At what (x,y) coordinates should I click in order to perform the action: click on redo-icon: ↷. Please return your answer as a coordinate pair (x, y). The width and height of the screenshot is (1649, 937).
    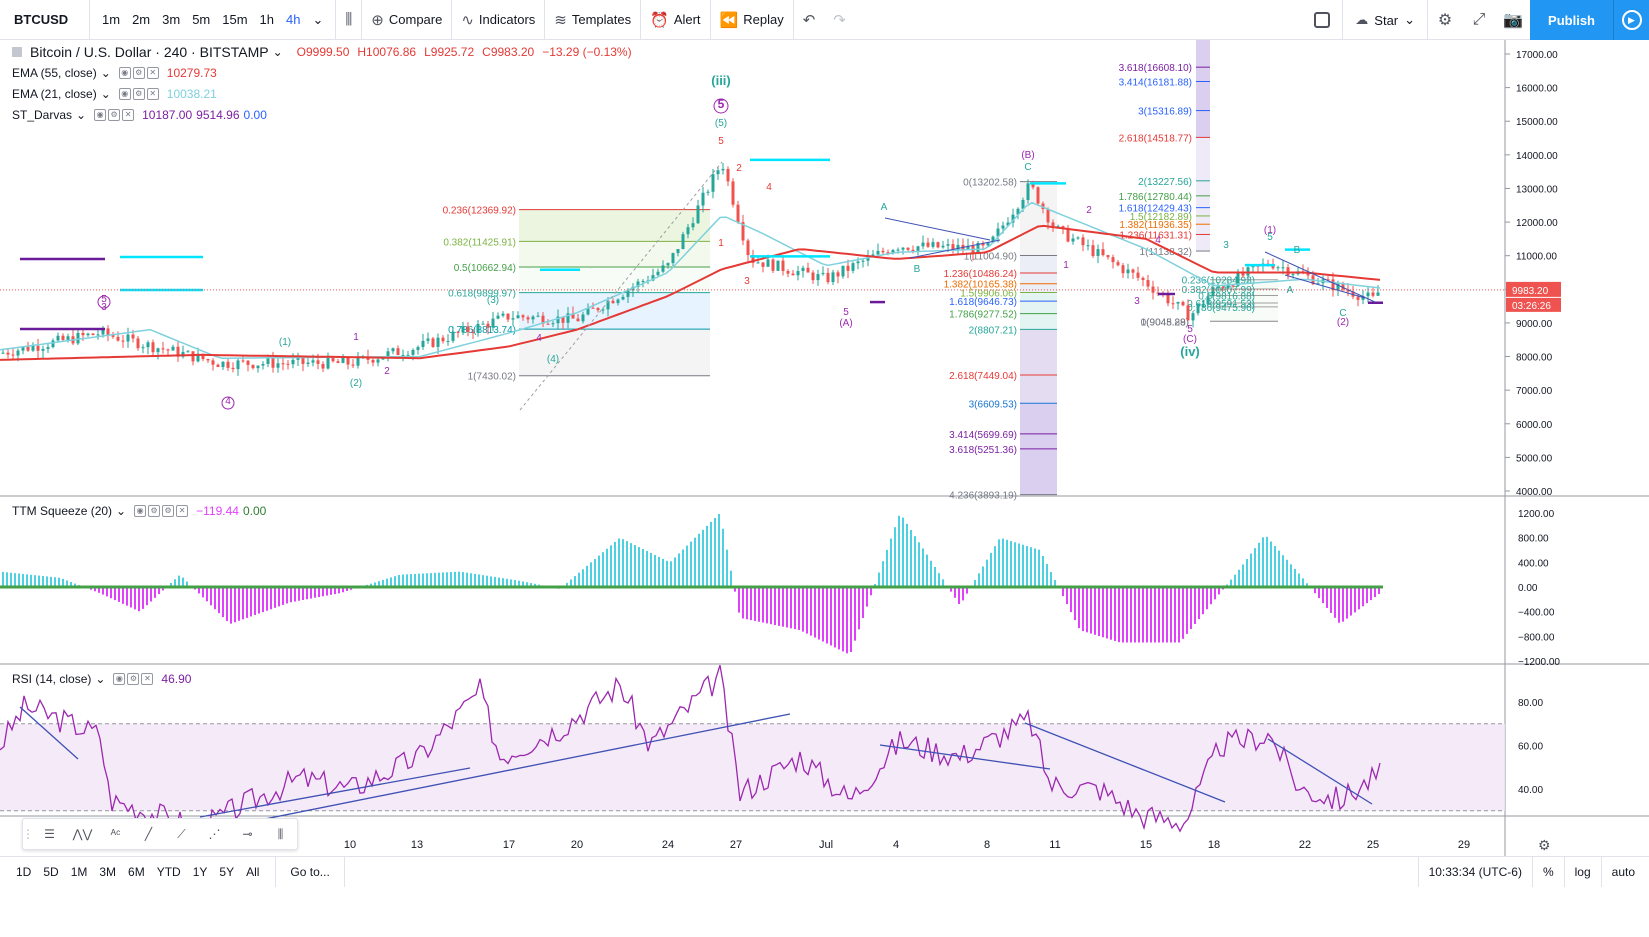
    Looking at the image, I should click on (839, 20).